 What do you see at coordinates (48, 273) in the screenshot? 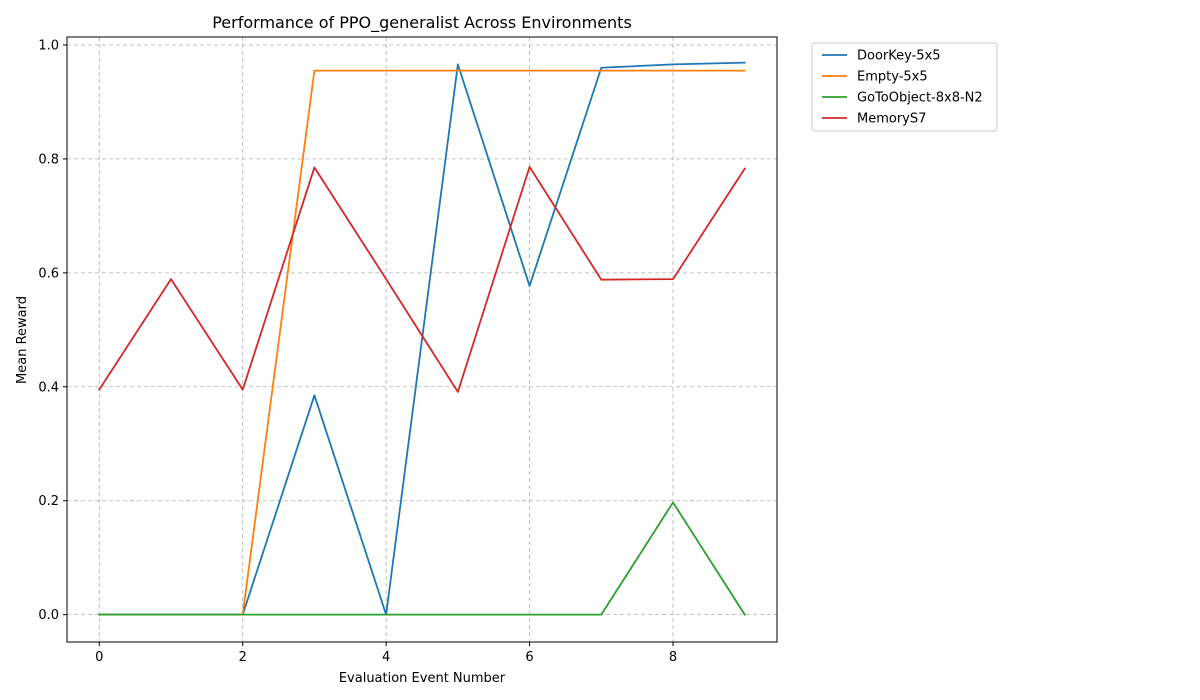
I see `y-tick-label: 0.6` at bounding box center [48, 273].